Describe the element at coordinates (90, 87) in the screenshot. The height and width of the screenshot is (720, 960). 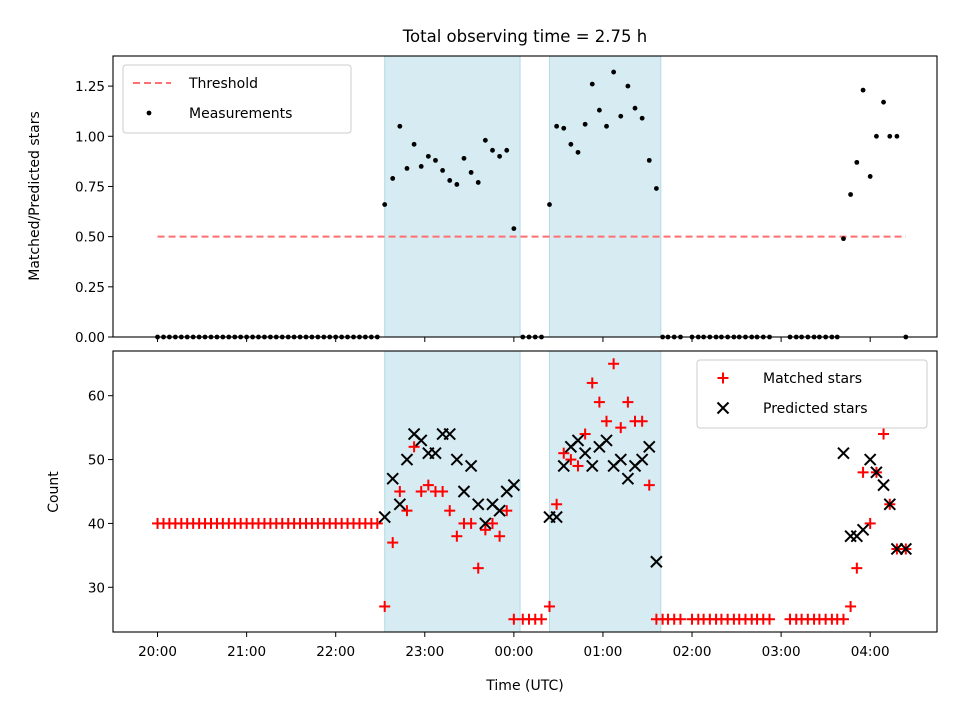
I see `y-tick-label: 1.25` at that location.